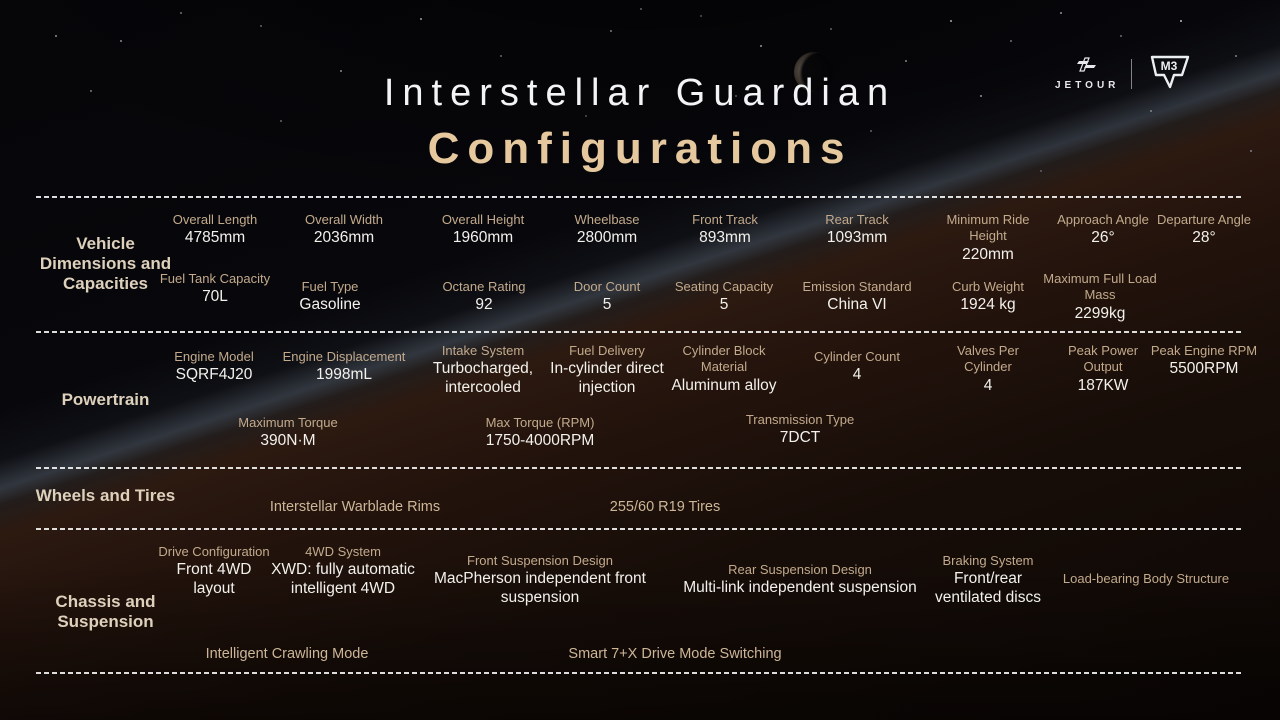 Image resolution: width=1280 pixels, height=720 pixels. I want to click on spec-cell: Peak Engine RPM 5500RPM, so click(1204, 361).